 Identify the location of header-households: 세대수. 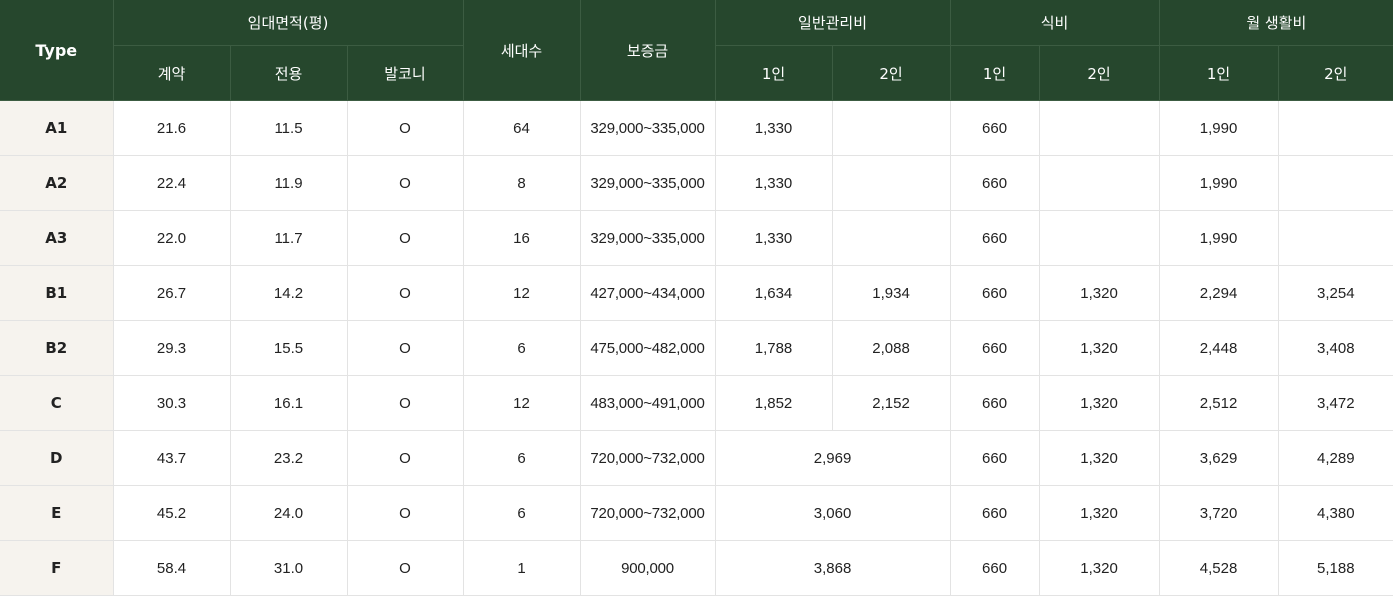
(522, 50).